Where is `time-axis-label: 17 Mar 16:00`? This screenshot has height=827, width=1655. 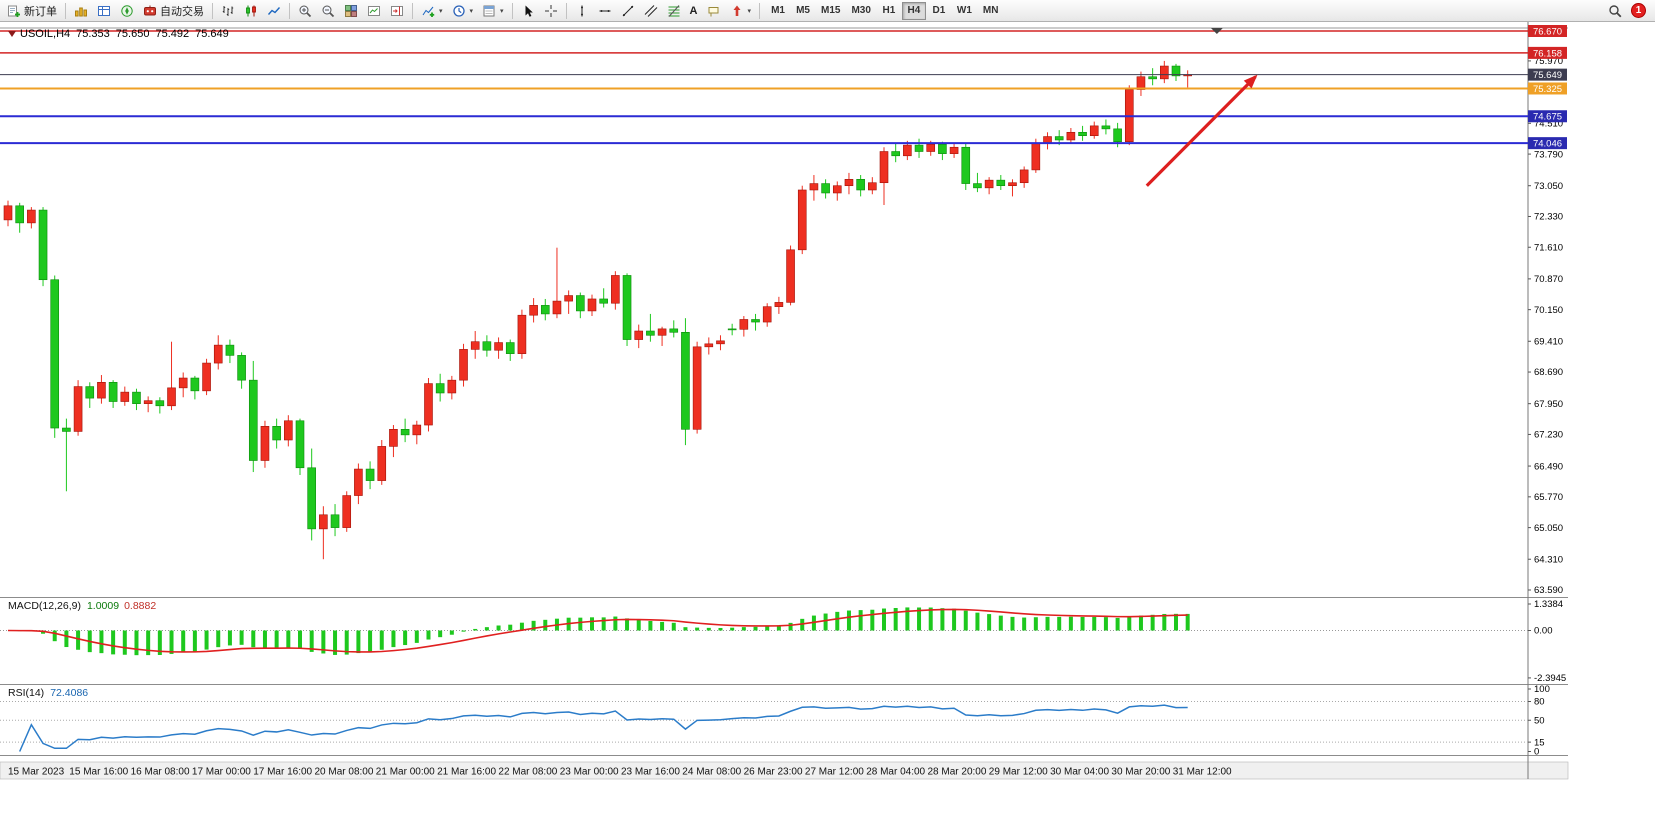
time-axis-label: 17 Mar 16:00 is located at coordinates (282, 772).